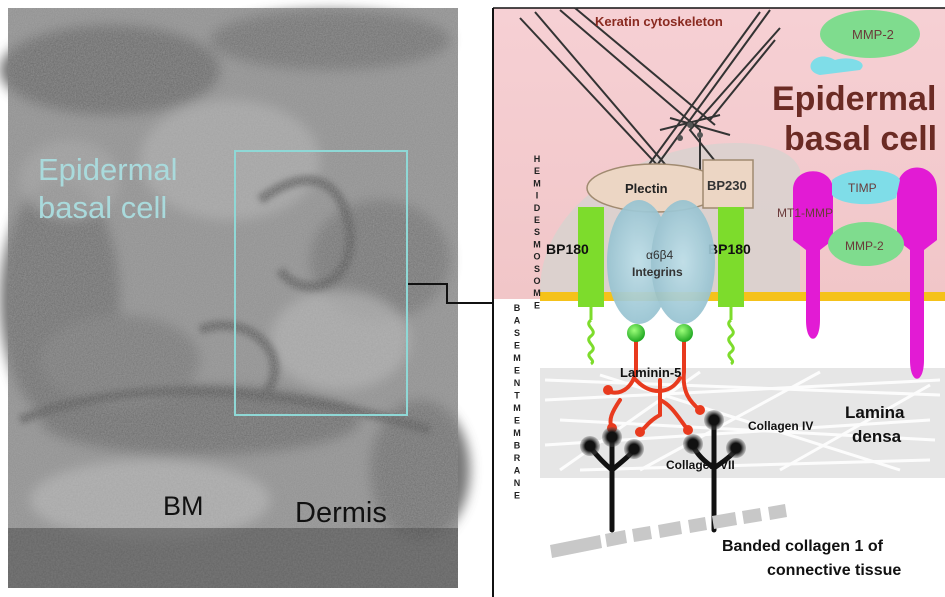 The height and width of the screenshot is (597, 945). What do you see at coordinates (450, 293) in the screenshot?
I see `connector-line` at bounding box center [450, 293].